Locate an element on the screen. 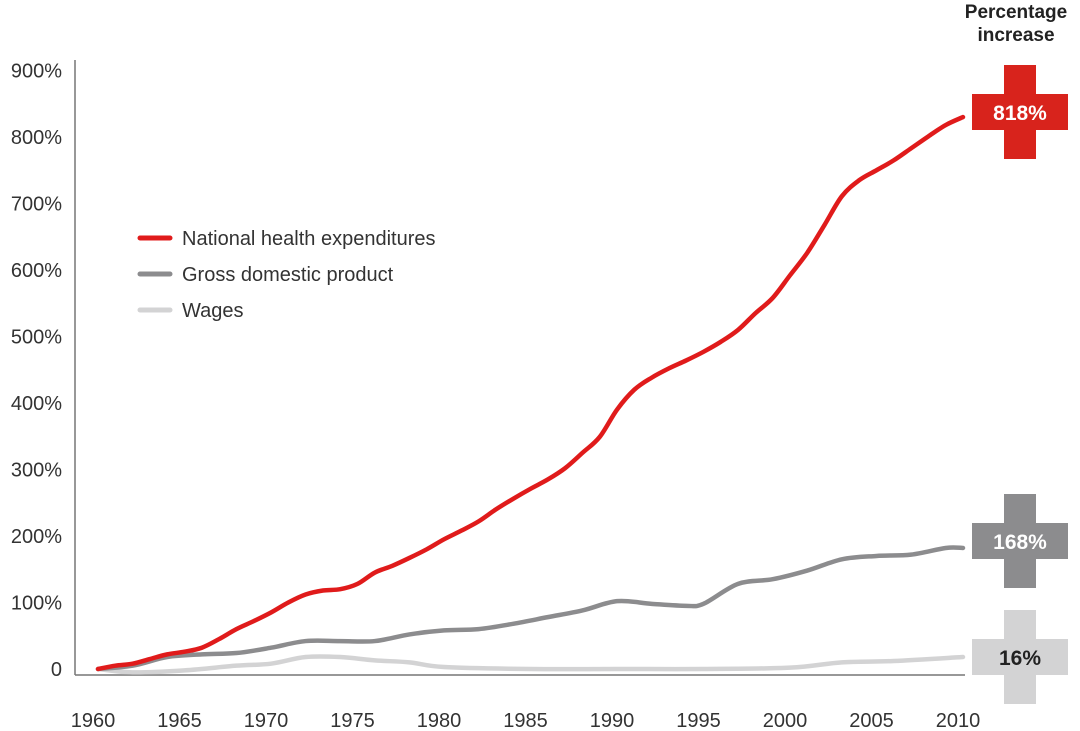 The image size is (1080, 731). y-tick-label: 400% is located at coordinates (36, 404).